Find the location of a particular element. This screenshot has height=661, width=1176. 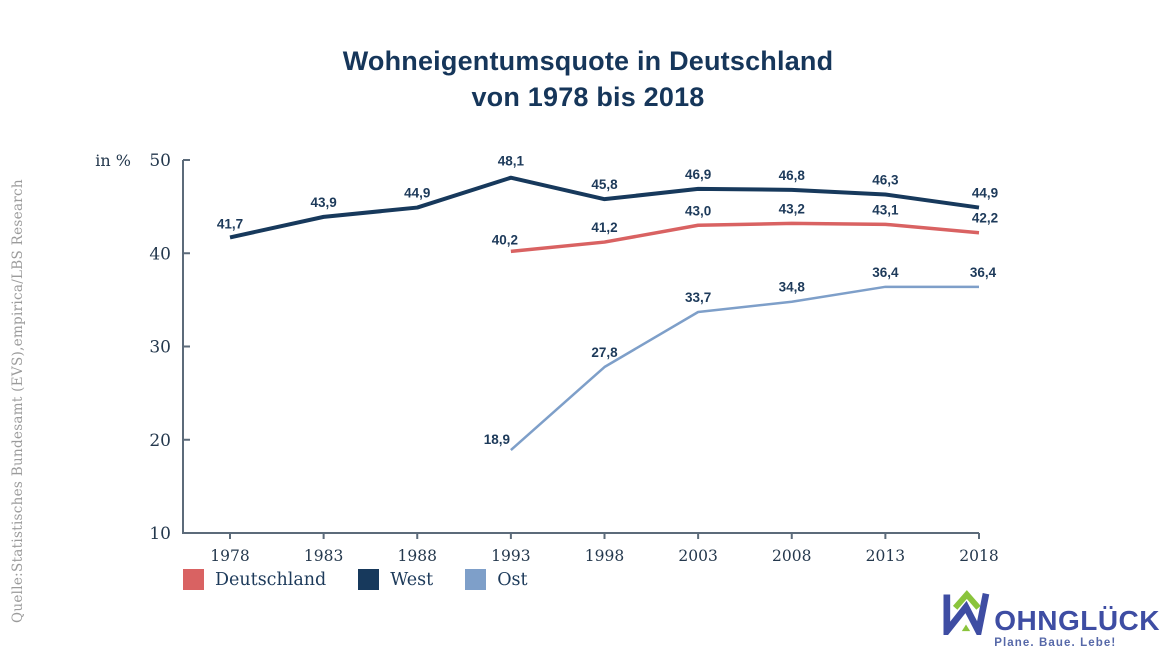

value-label-west: 43,9 is located at coordinates (323, 202).